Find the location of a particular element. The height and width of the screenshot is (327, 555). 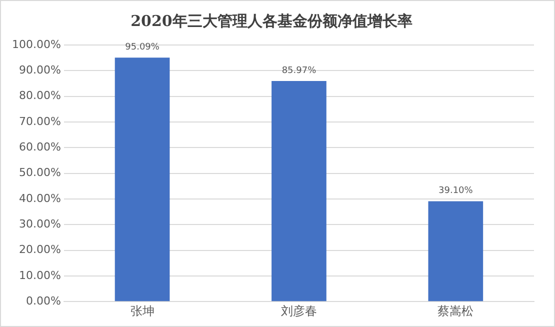

y-tick-label: 50.00% is located at coordinates (39, 173).